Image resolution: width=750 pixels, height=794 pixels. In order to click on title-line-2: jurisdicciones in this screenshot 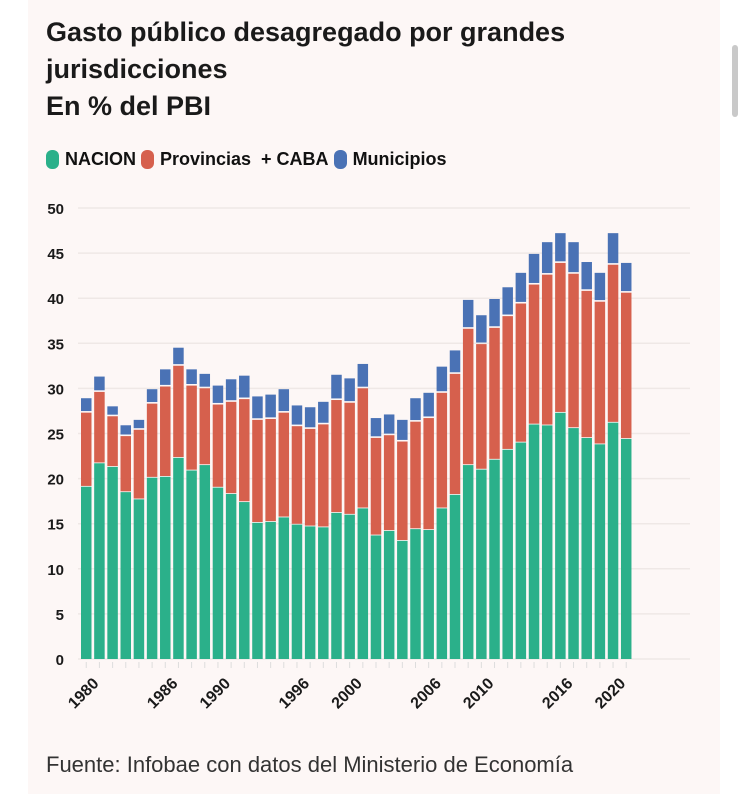, I will do `click(137, 69)`.